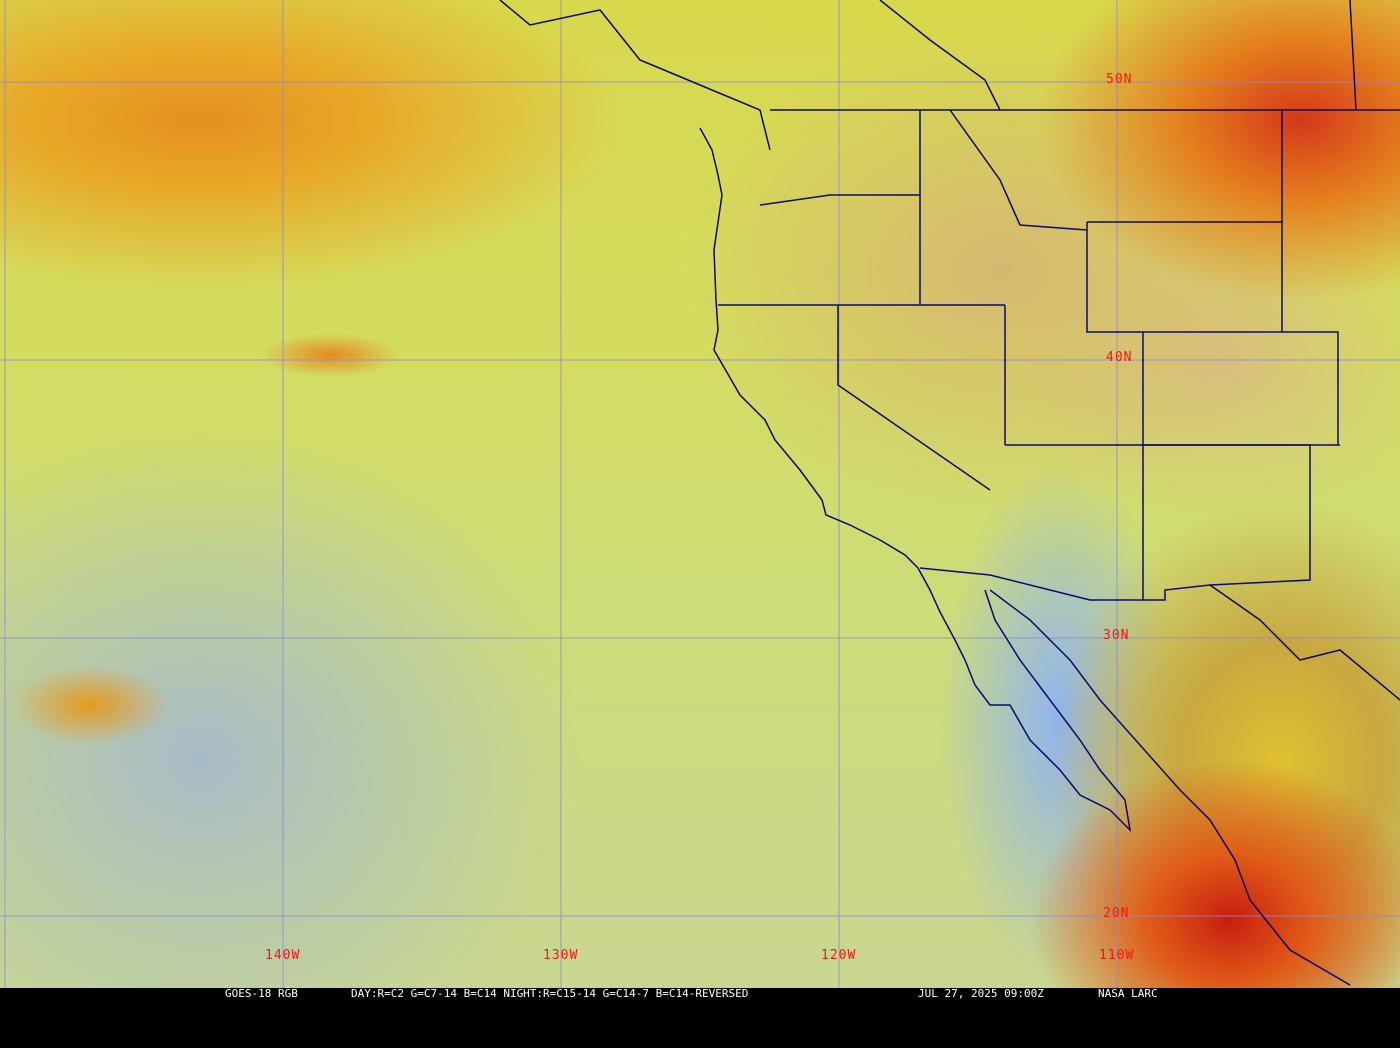 This screenshot has width=1400, height=1048. Describe the element at coordinates (561, 955) in the screenshot. I see `lon-label-130w: 130W` at that location.